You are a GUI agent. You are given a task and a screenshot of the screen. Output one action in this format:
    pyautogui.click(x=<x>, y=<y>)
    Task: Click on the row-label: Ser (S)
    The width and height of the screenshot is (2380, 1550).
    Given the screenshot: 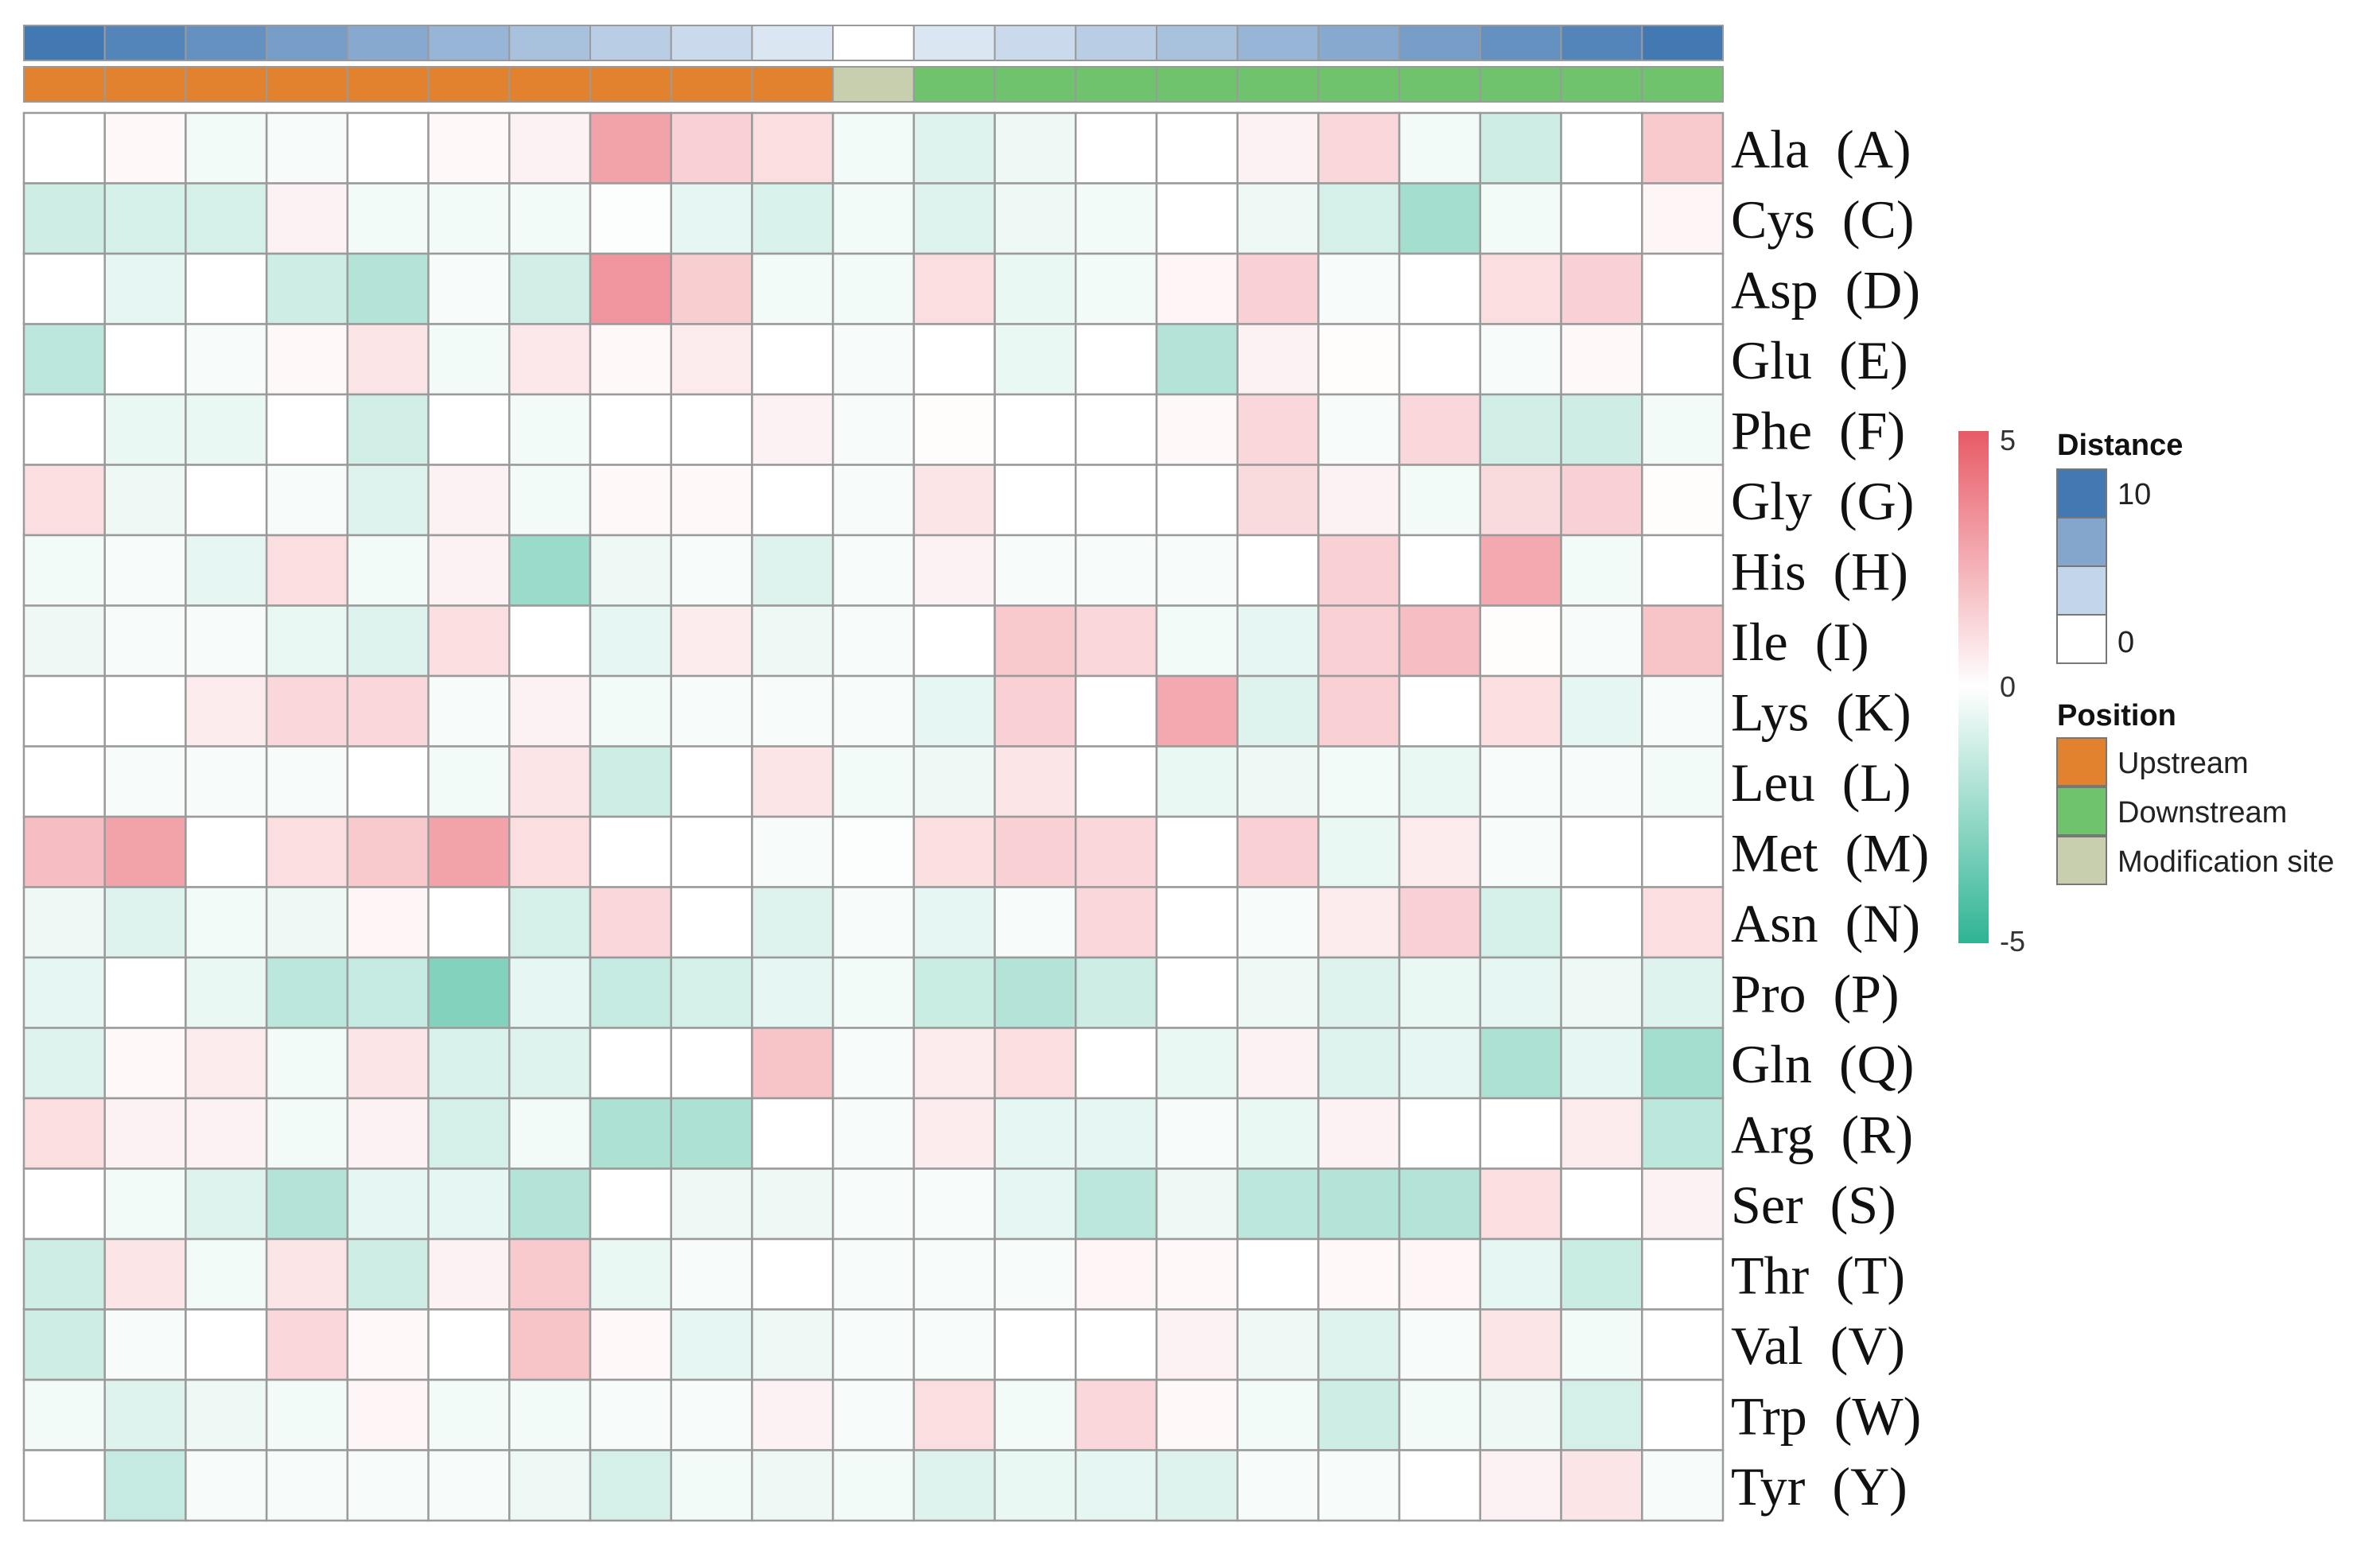 What is the action you would take?
    pyautogui.click(x=1813, y=1205)
    